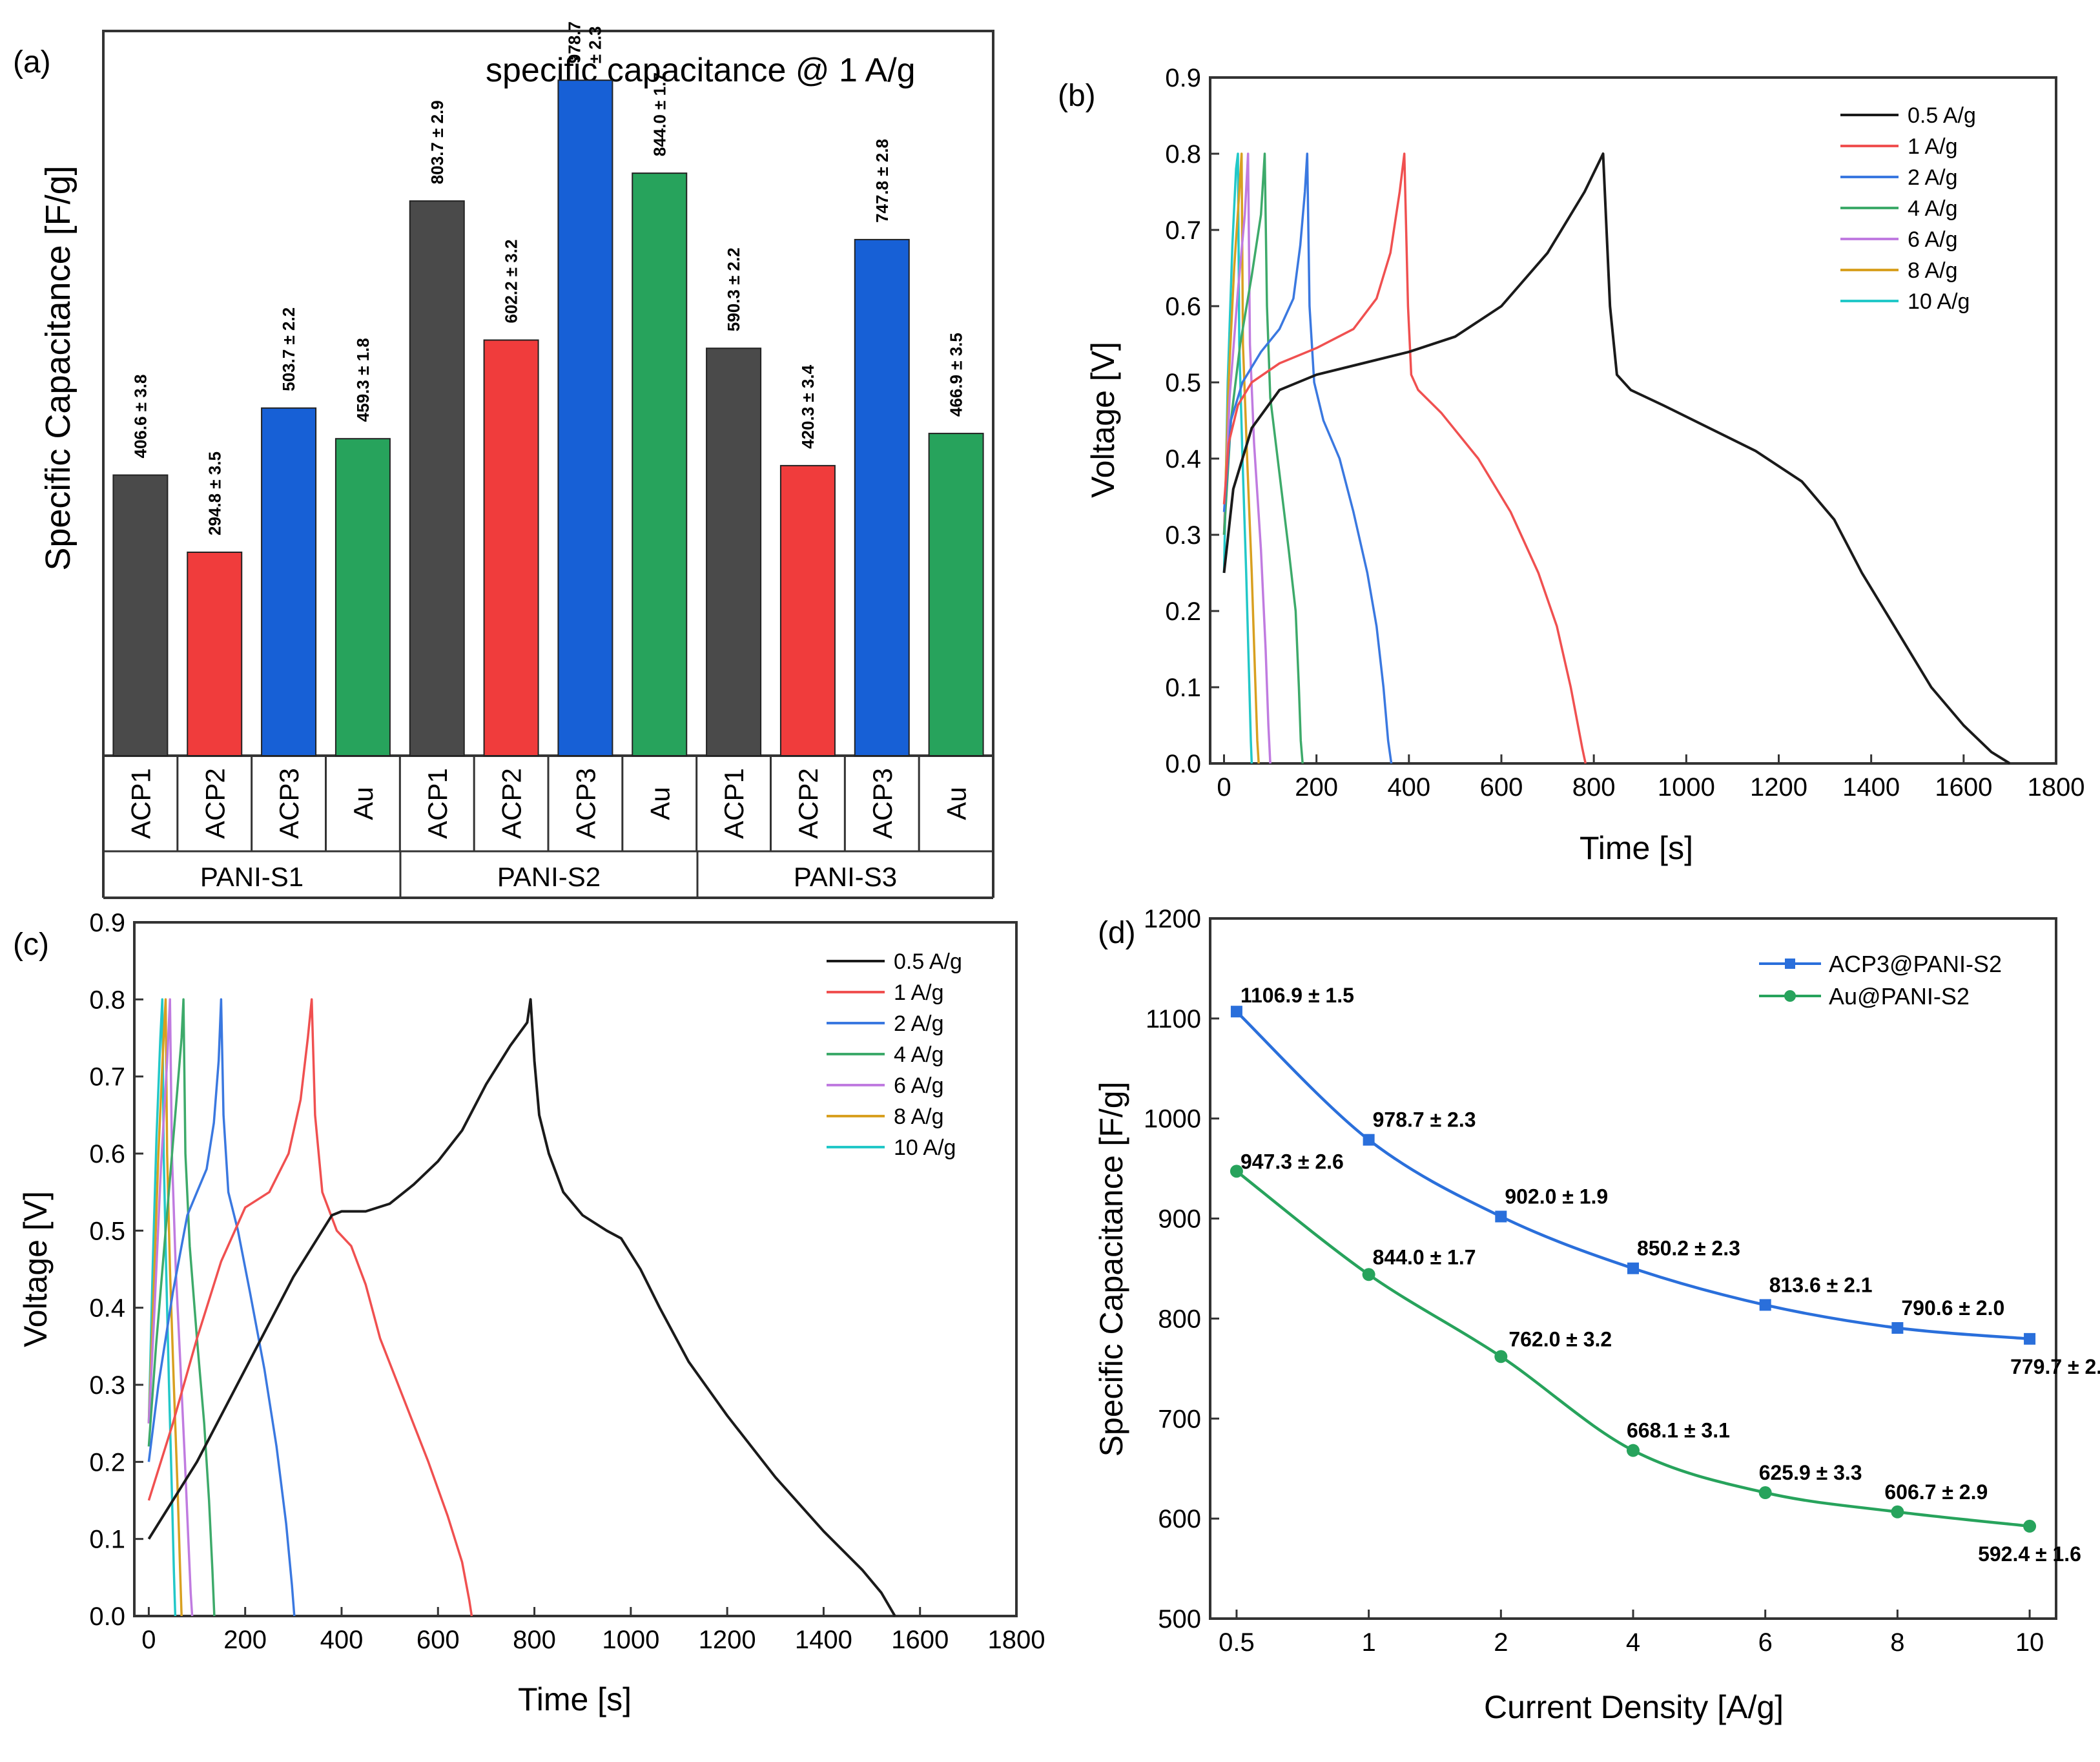  I want to click on panel-c-ylabel: Voltage [V], so click(35, 1269).